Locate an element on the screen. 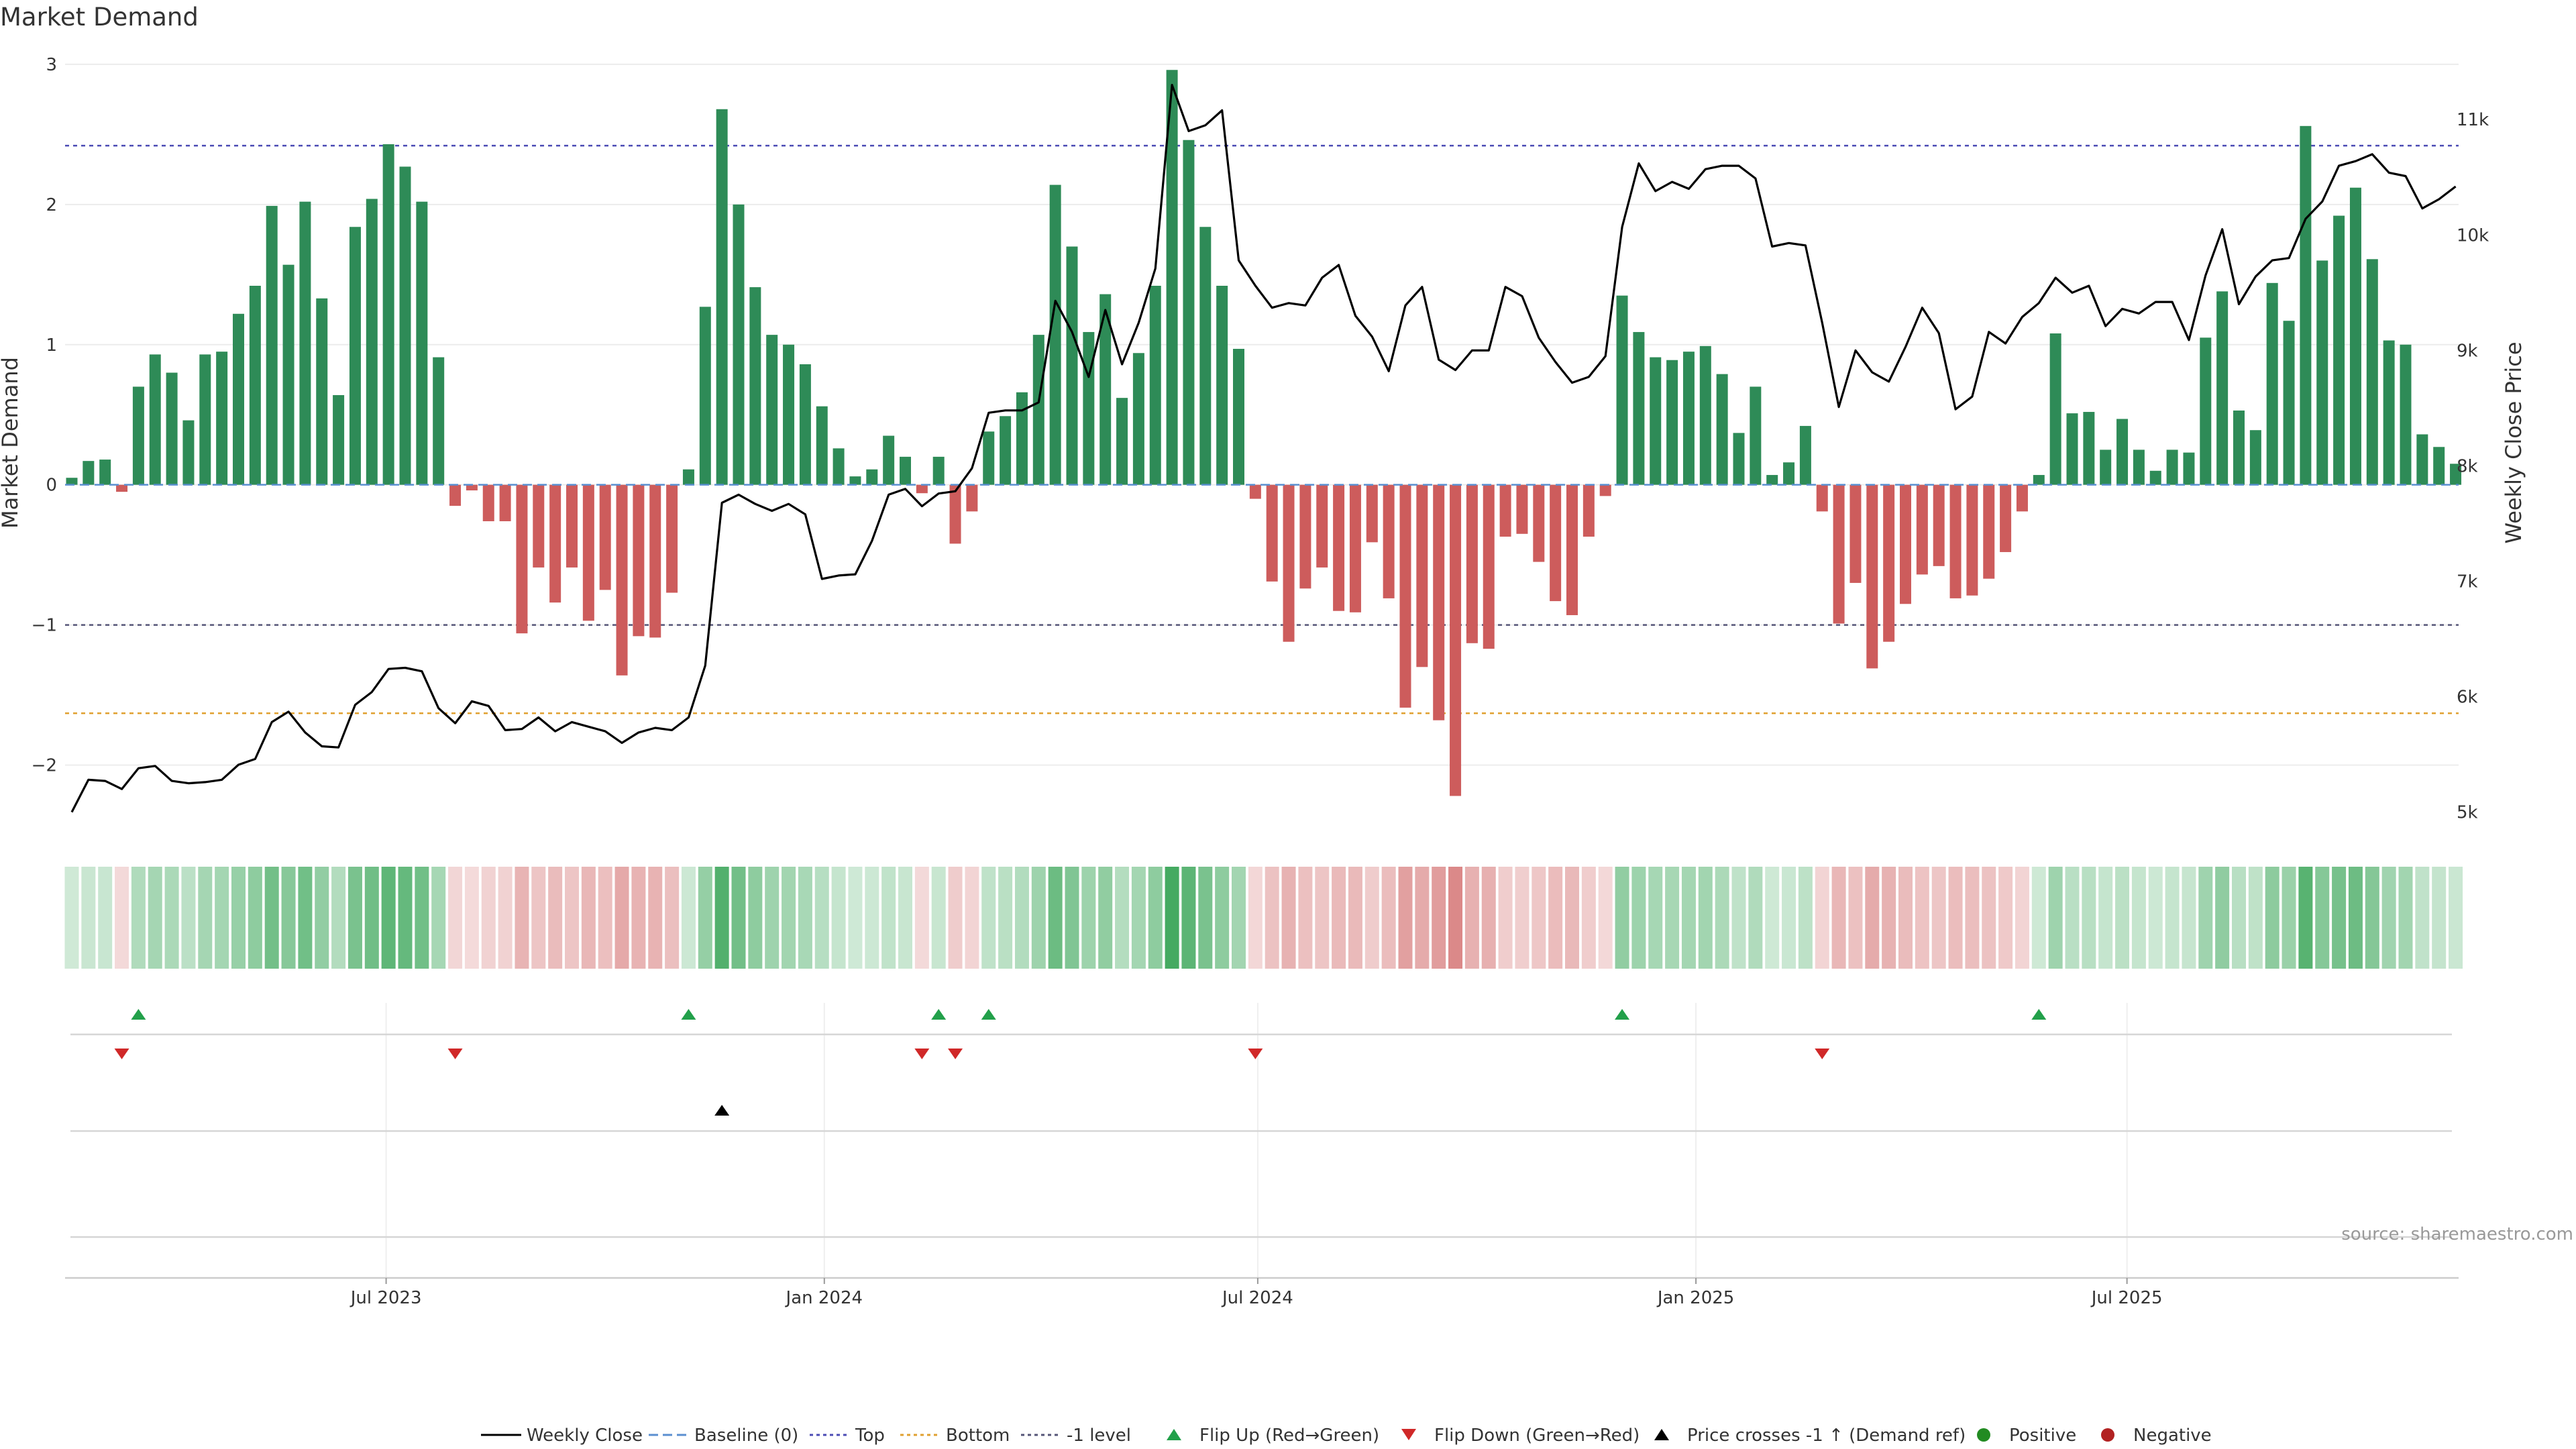  y2-tick-label: 11k is located at coordinates (2473, 120).